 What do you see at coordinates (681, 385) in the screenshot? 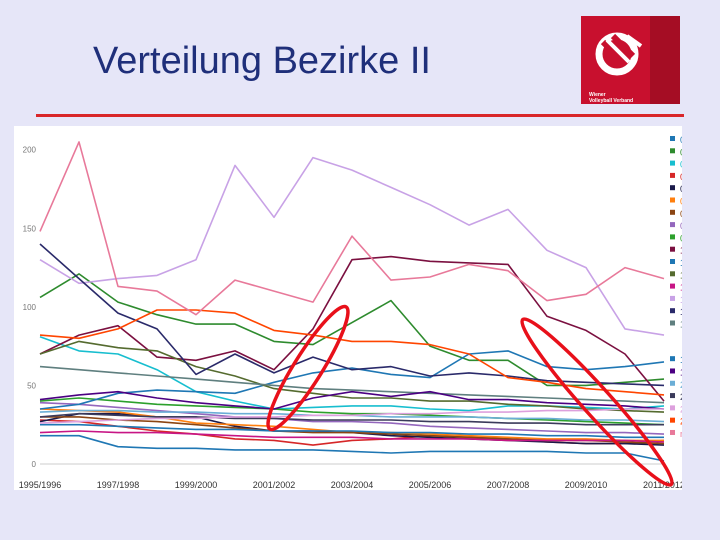
I see `legend-label-20: 20` at bounding box center [681, 385].